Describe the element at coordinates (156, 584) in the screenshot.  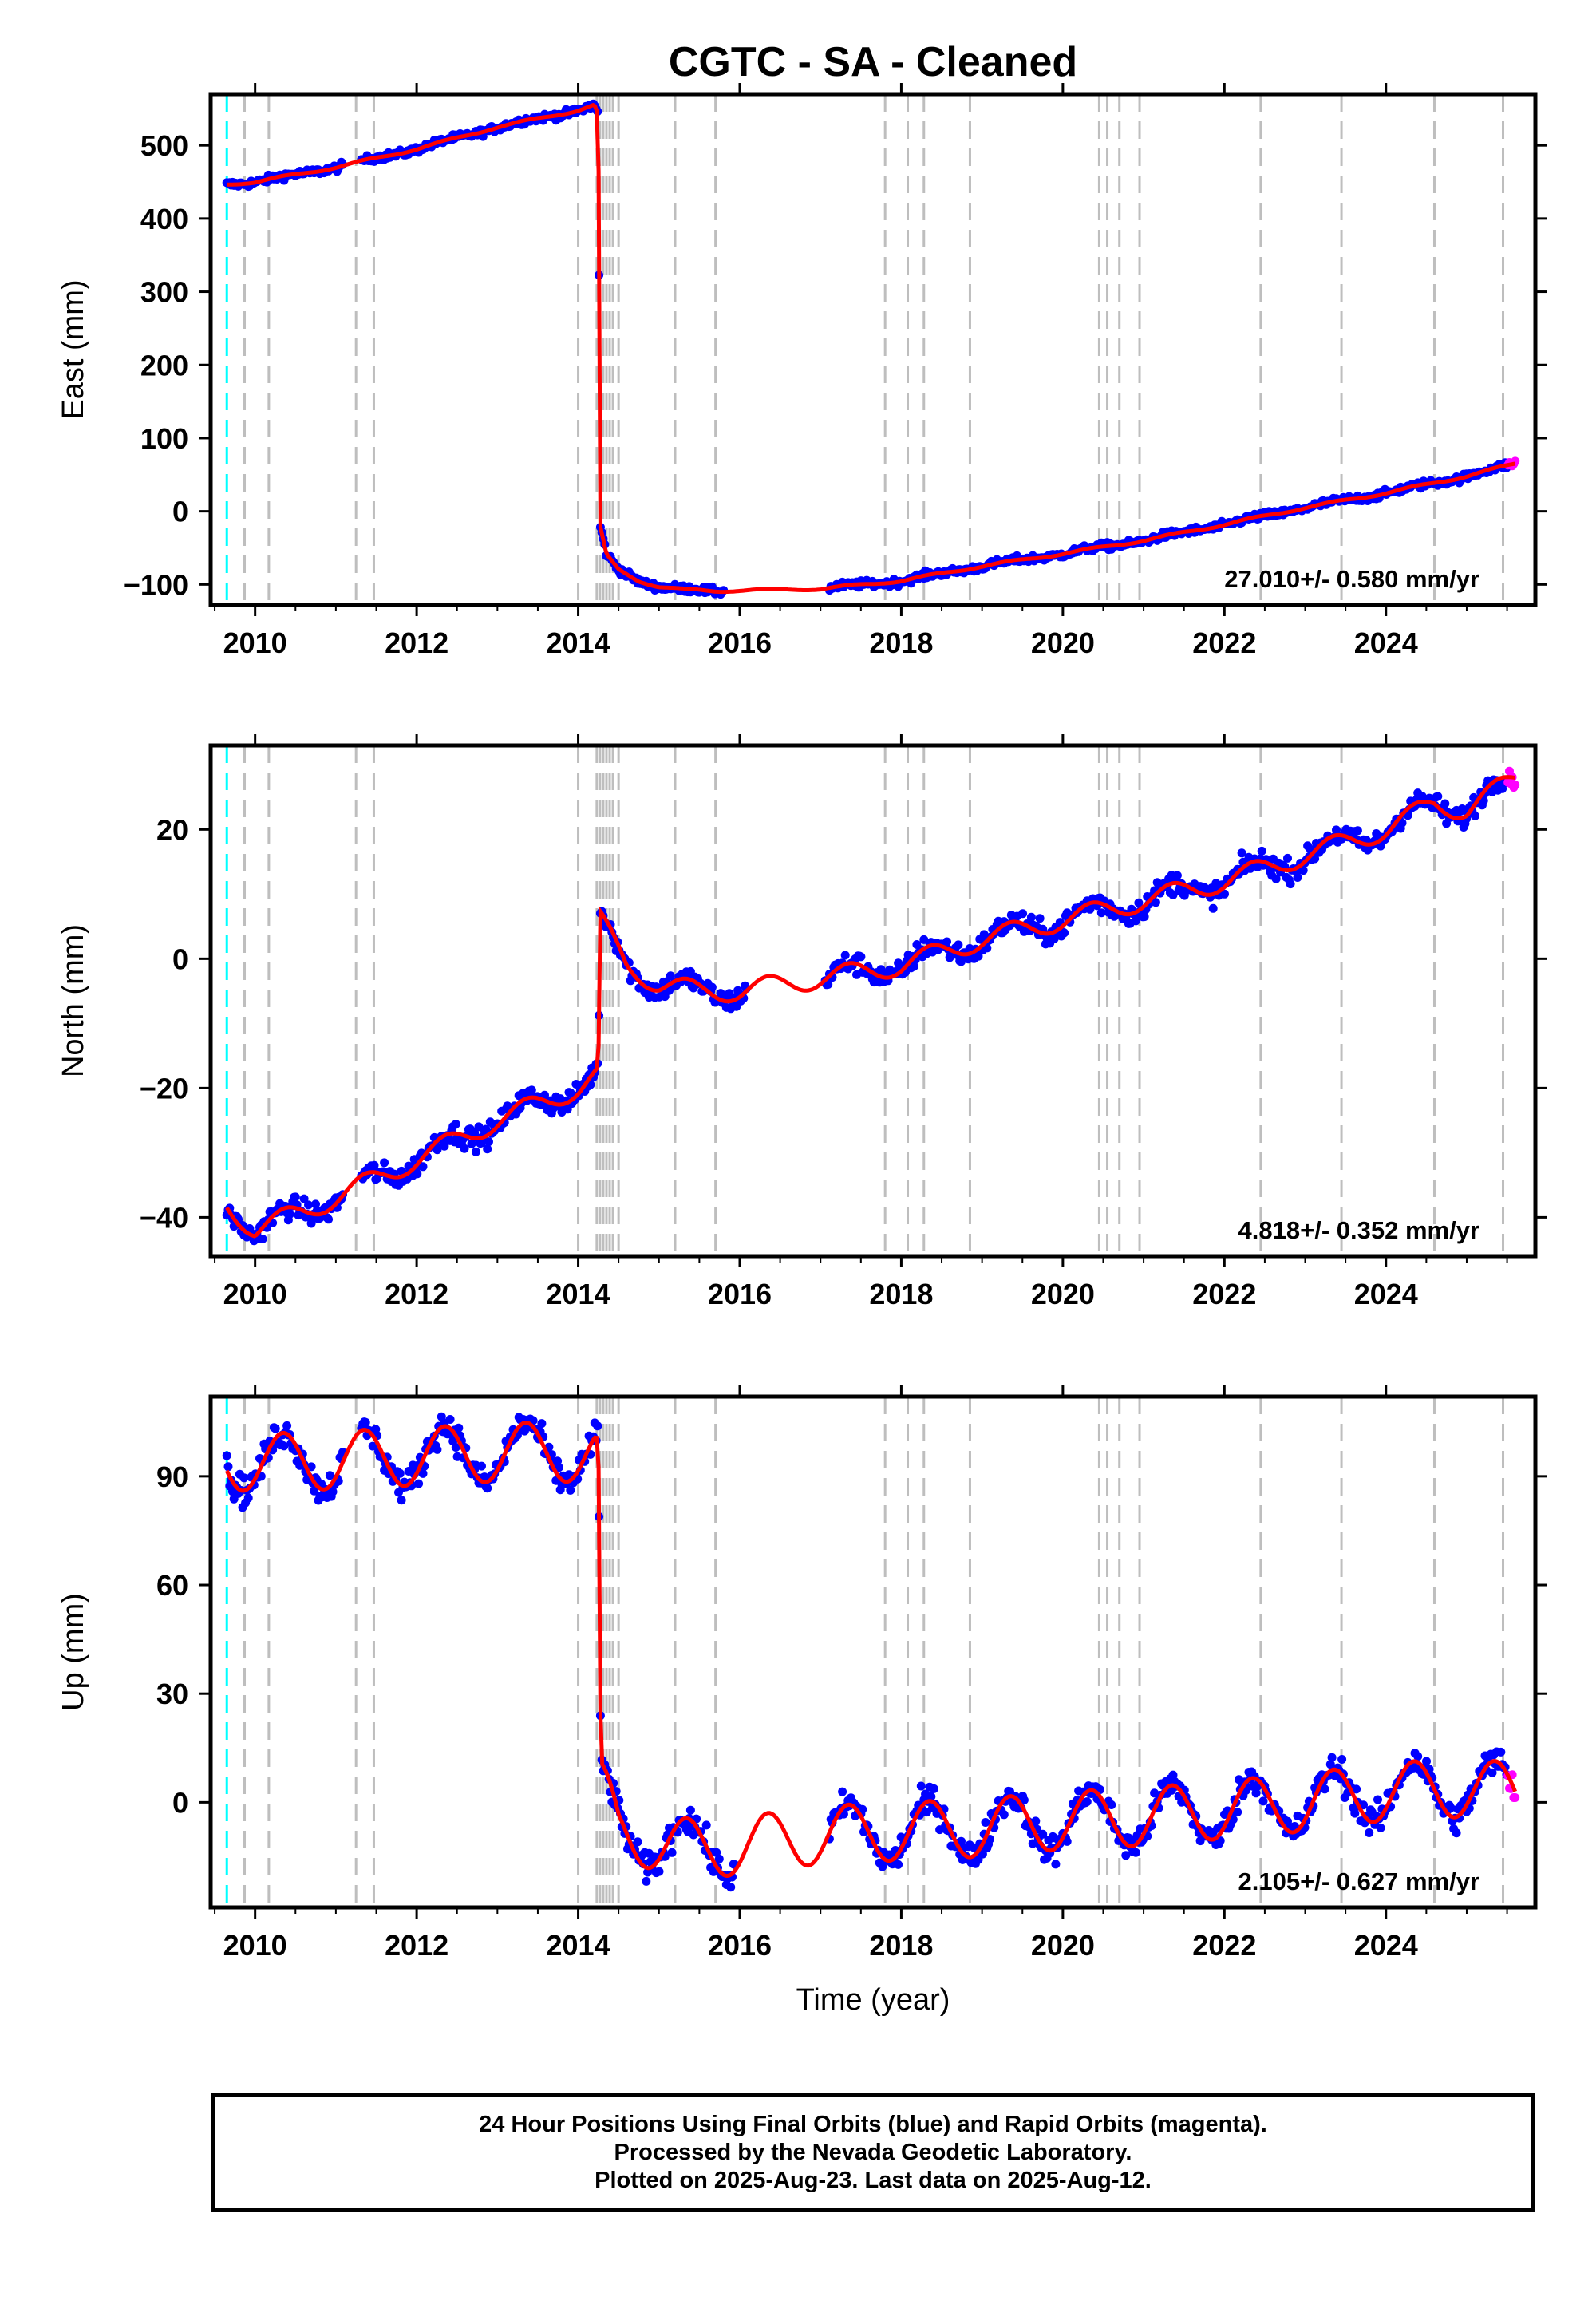
I see `y-tick-label: −100` at that location.